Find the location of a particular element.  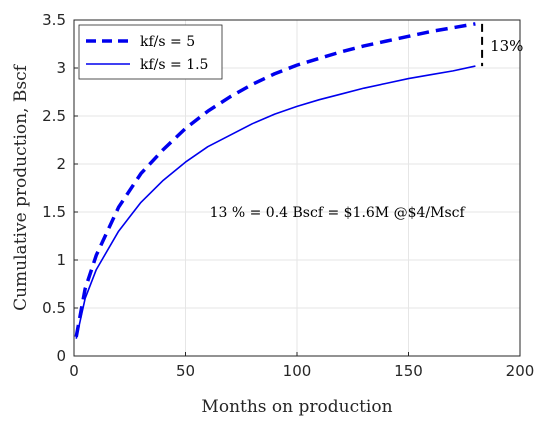

y-tick-label: 0 is located at coordinates (61, 356).